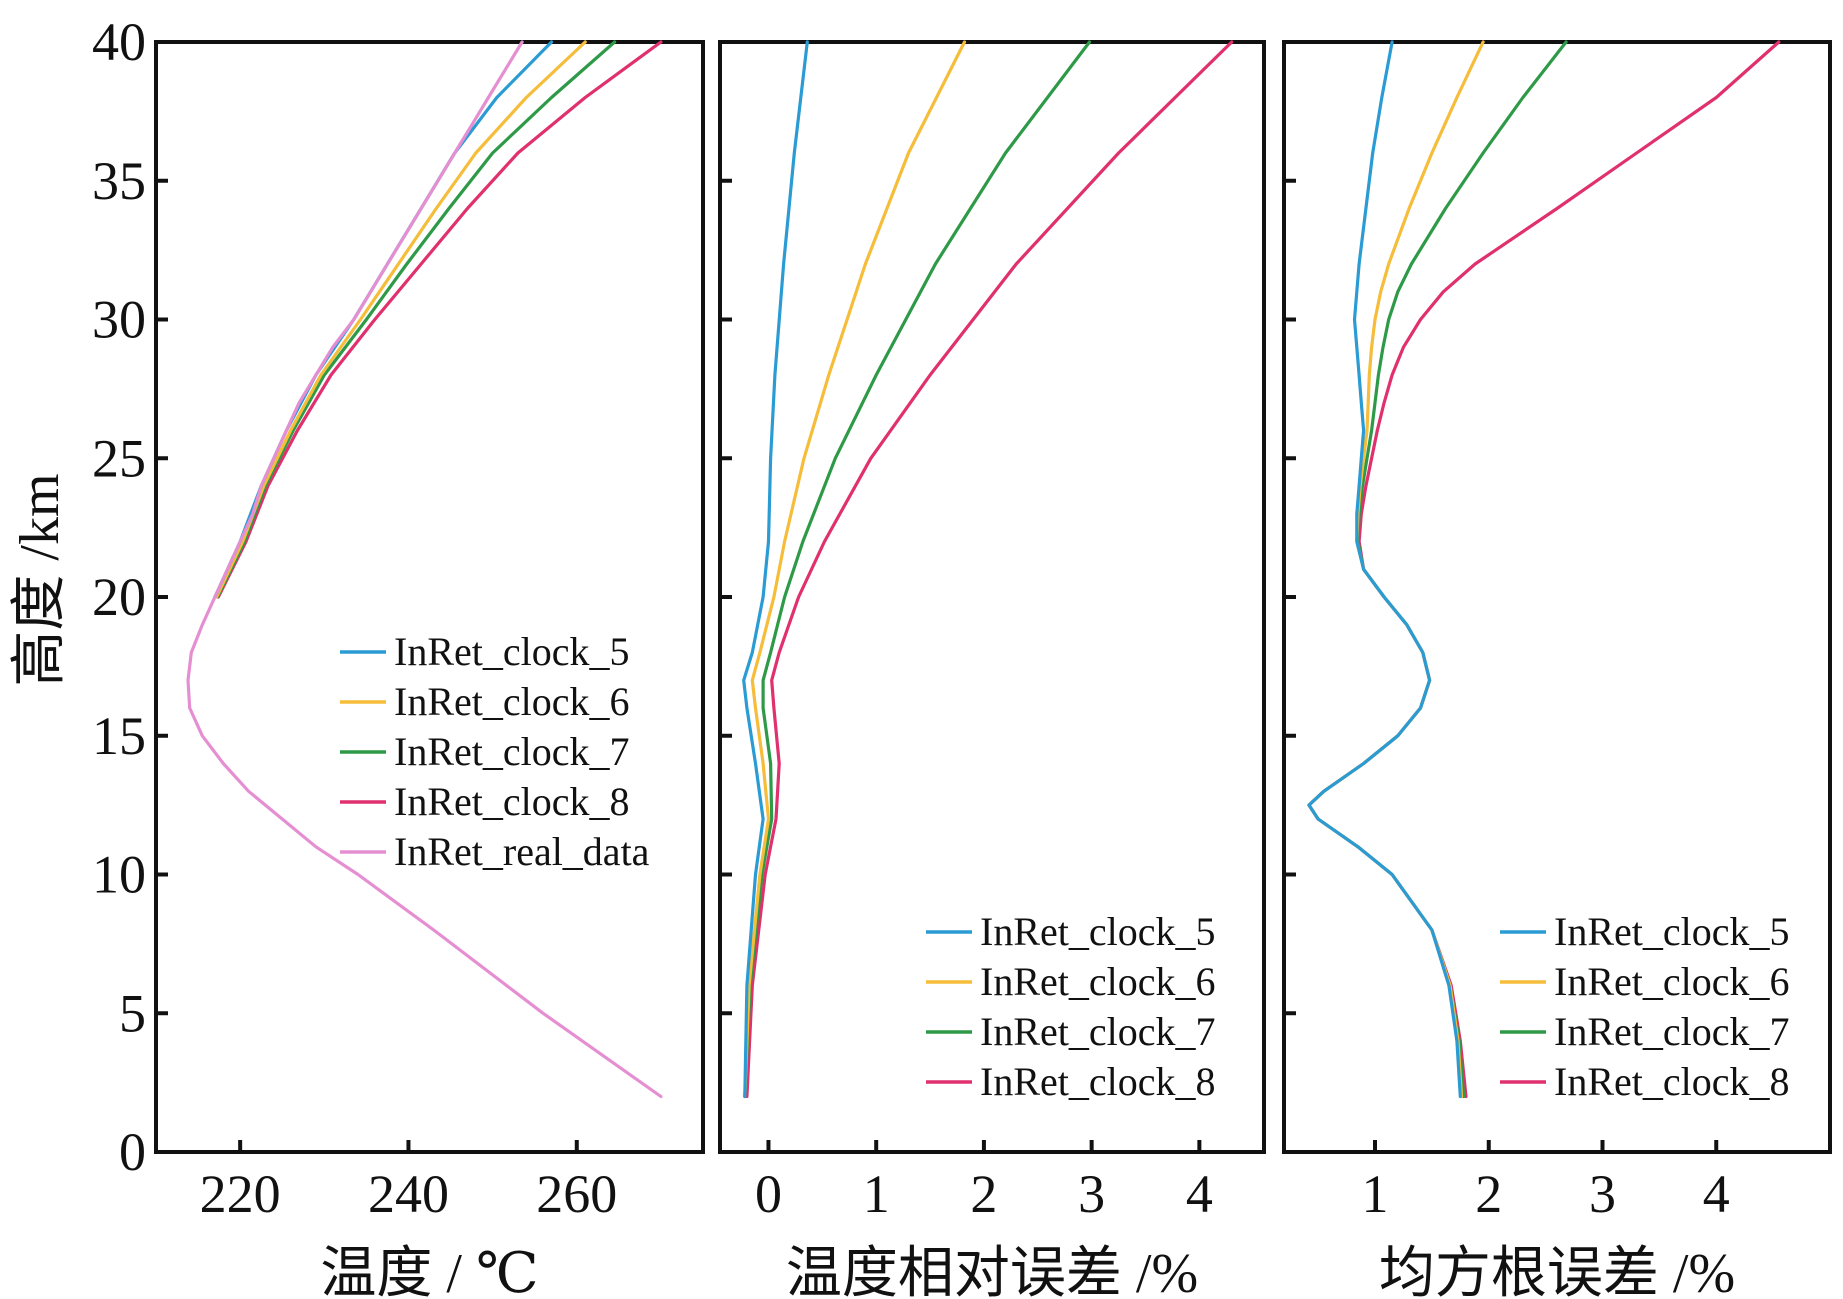  Describe the element at coordinates (768, 1194) in the screenshot. I see `x-tick-label: 0` at that location.